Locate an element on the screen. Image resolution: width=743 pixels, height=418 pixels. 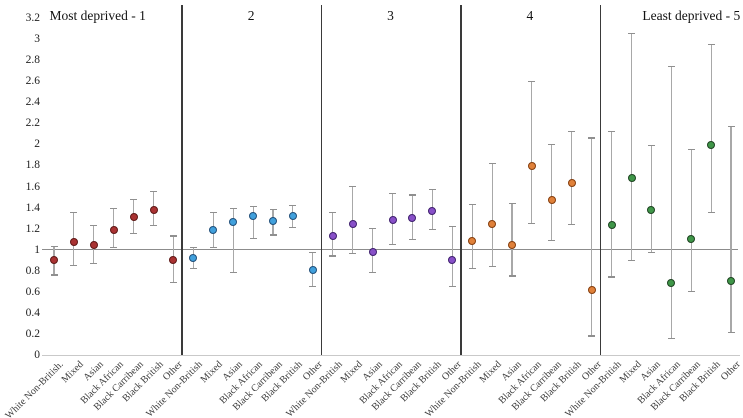
y-tick-label: 3.2 is located at coordinates (32, 18).